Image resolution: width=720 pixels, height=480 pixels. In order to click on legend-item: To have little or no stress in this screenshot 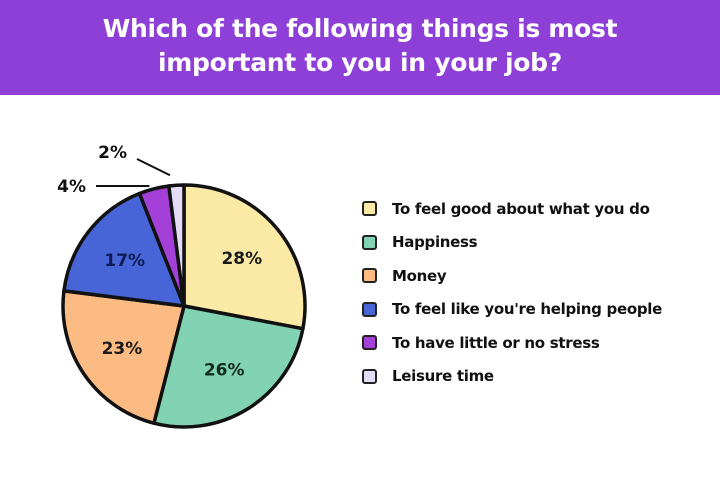, I will do `click(512, 343)`.